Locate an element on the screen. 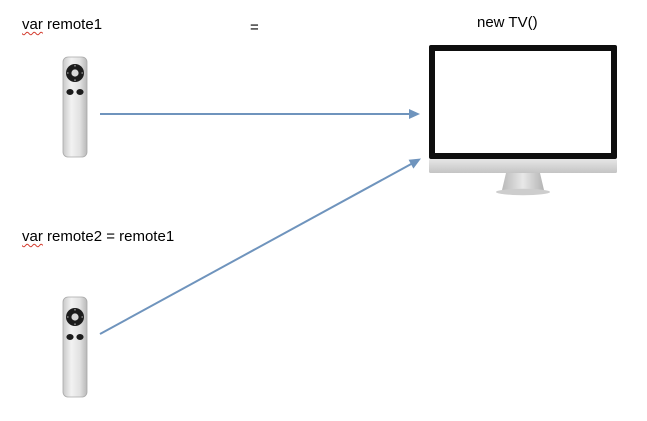 This screenshot has height=421, width=647. remote1-declaration: var remote1 is located at coordinates (62, 25).